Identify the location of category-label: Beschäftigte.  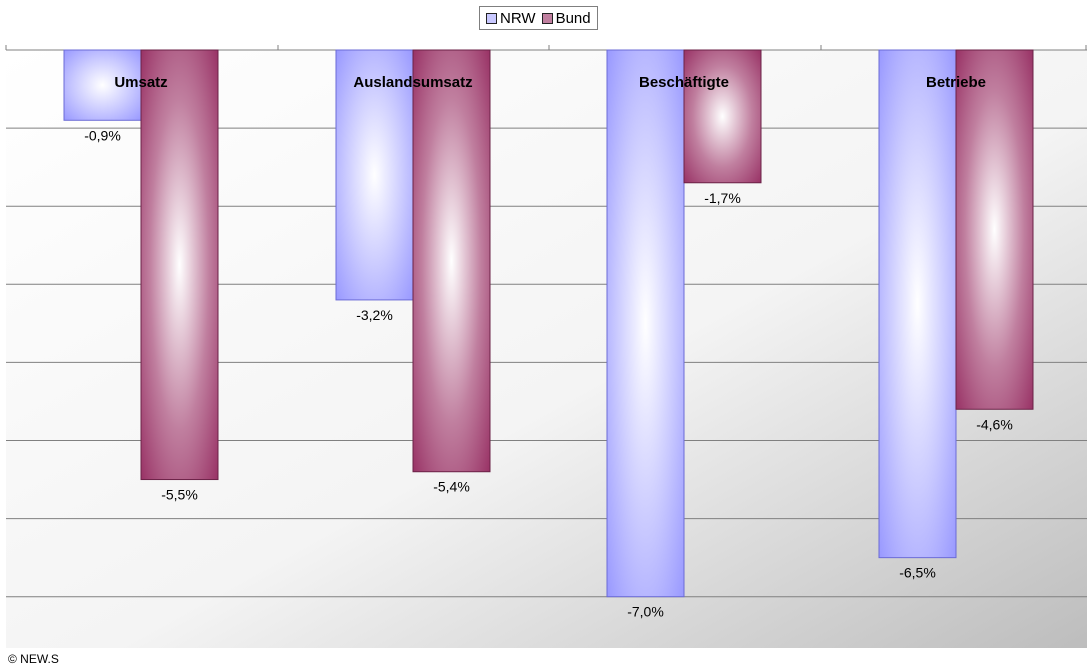
(684, 82).